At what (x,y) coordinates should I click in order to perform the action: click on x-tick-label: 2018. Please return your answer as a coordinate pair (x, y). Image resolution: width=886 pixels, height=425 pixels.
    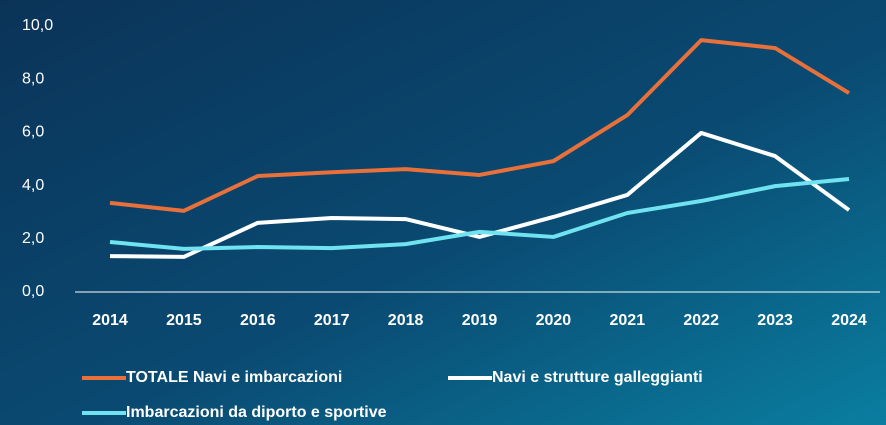
    Looking at the image, I should click on (406, 320).